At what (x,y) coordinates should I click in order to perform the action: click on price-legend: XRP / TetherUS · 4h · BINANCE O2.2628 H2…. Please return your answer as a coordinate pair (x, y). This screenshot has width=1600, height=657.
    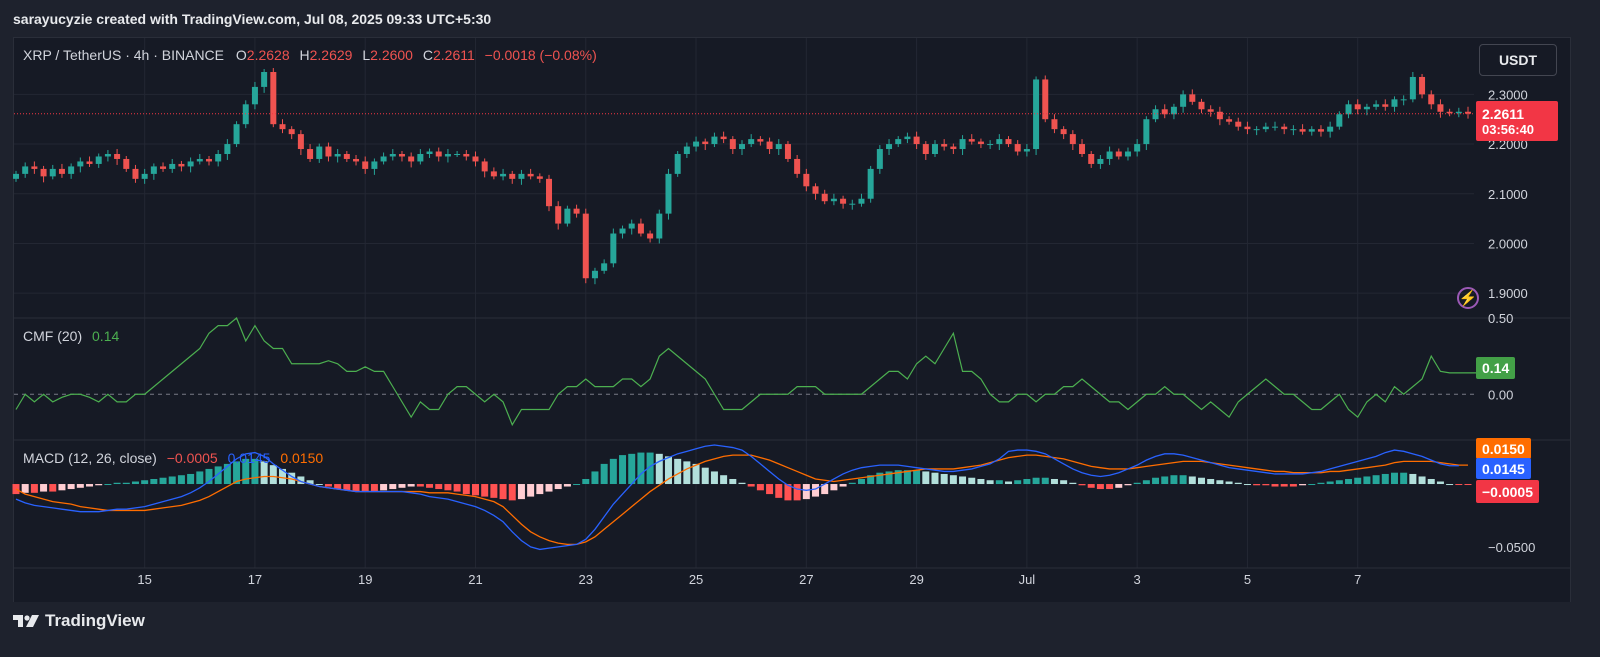
    Looking at the image, I should click on (310, 55).